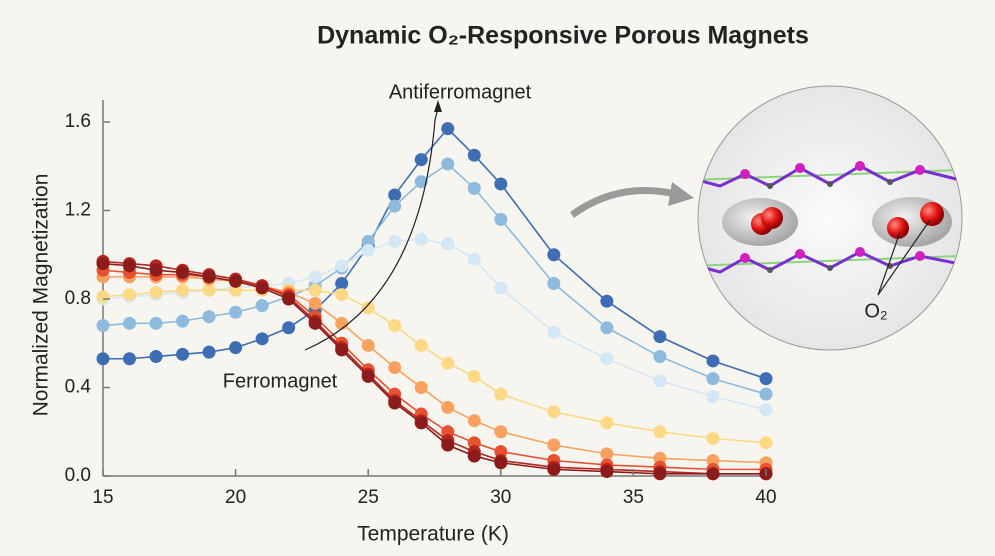 The height and width of the screenshot is (556, 995). I want to click on inset-label: O₂, so click(875, 311).